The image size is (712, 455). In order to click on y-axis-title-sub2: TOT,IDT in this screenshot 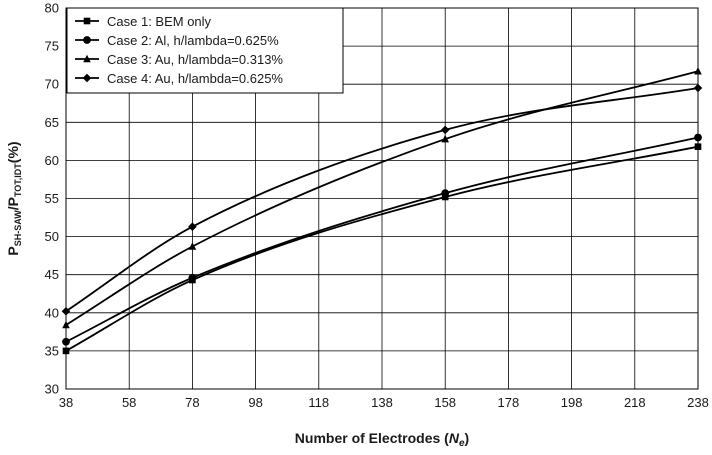, I will do `click(18, 180)`.